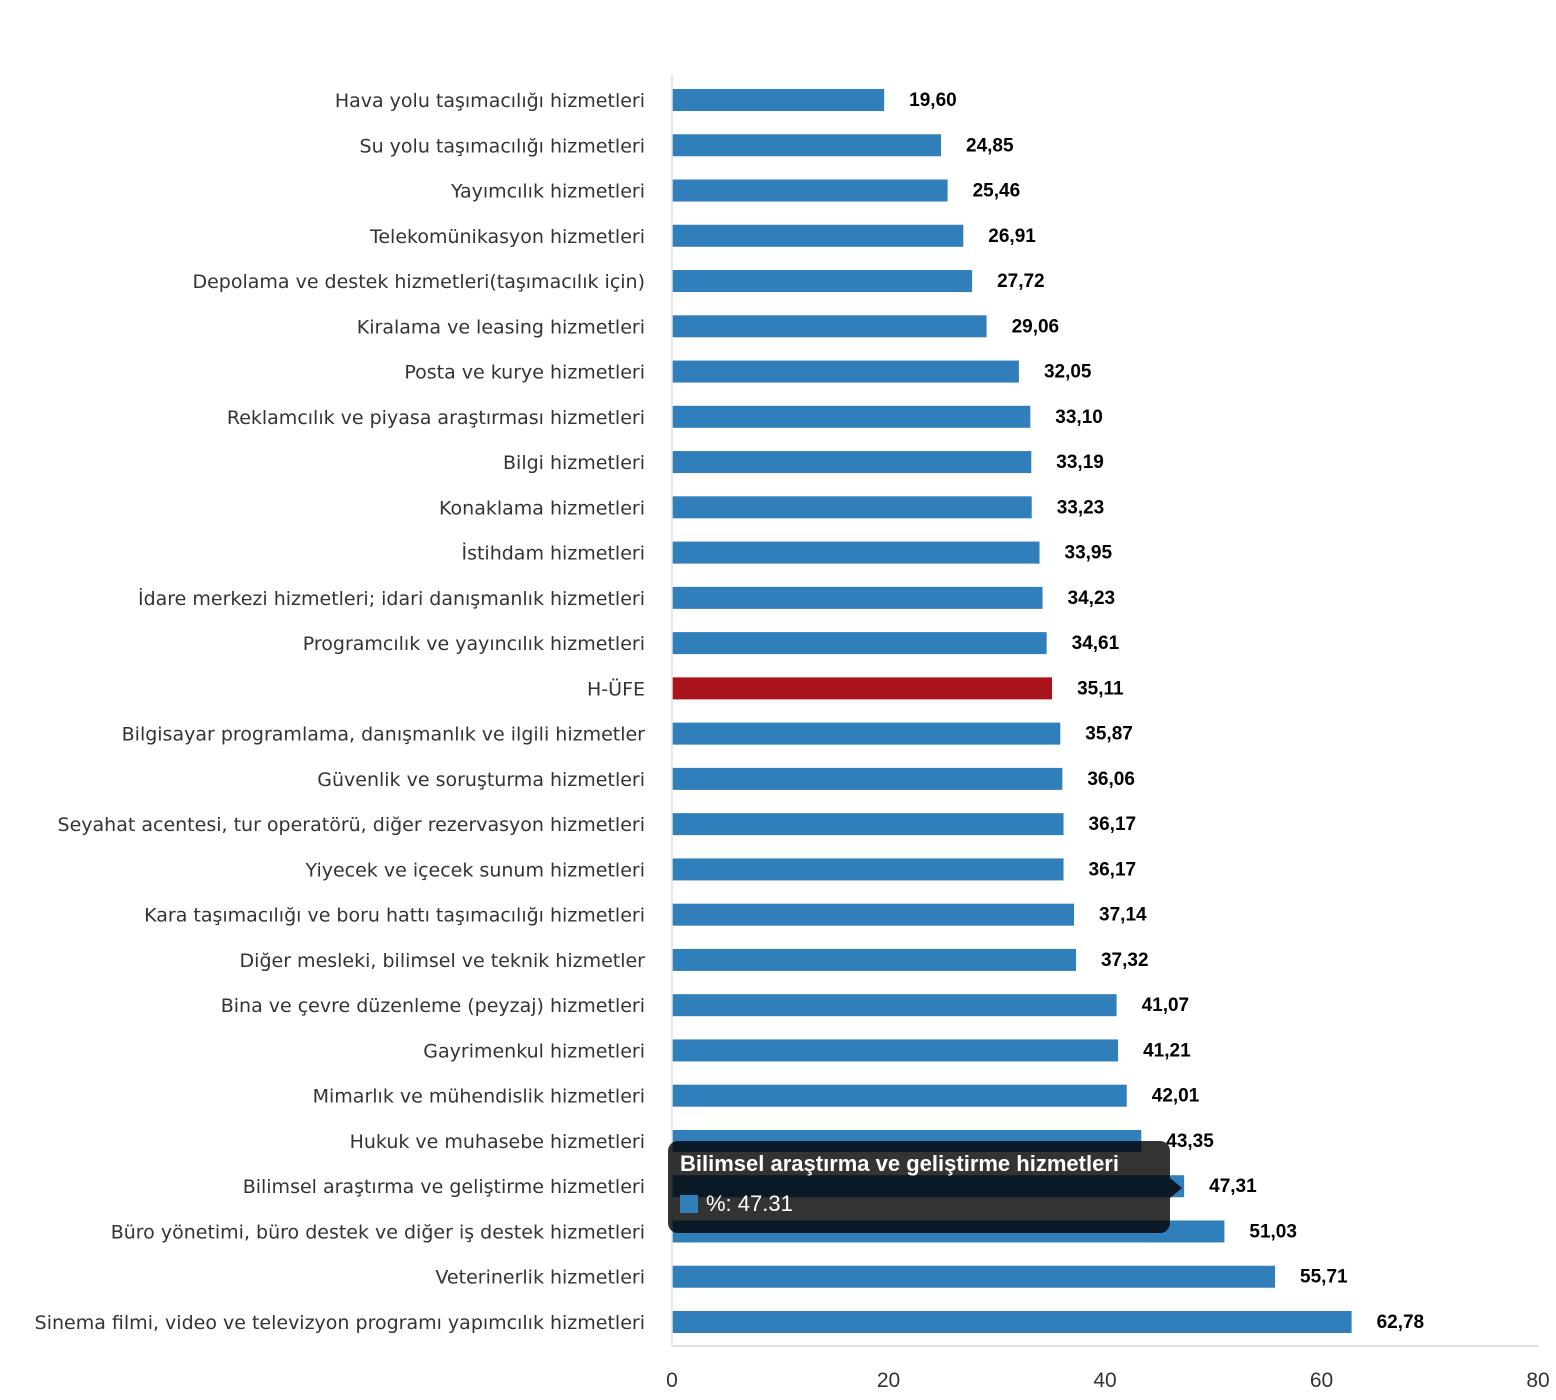 The width and height of the screenshot is (1556, 1400). What do you see at coordinates (1096, 643) in the screenshot?
I see `value-label: 34,61` at bounding box center [1096, 643].